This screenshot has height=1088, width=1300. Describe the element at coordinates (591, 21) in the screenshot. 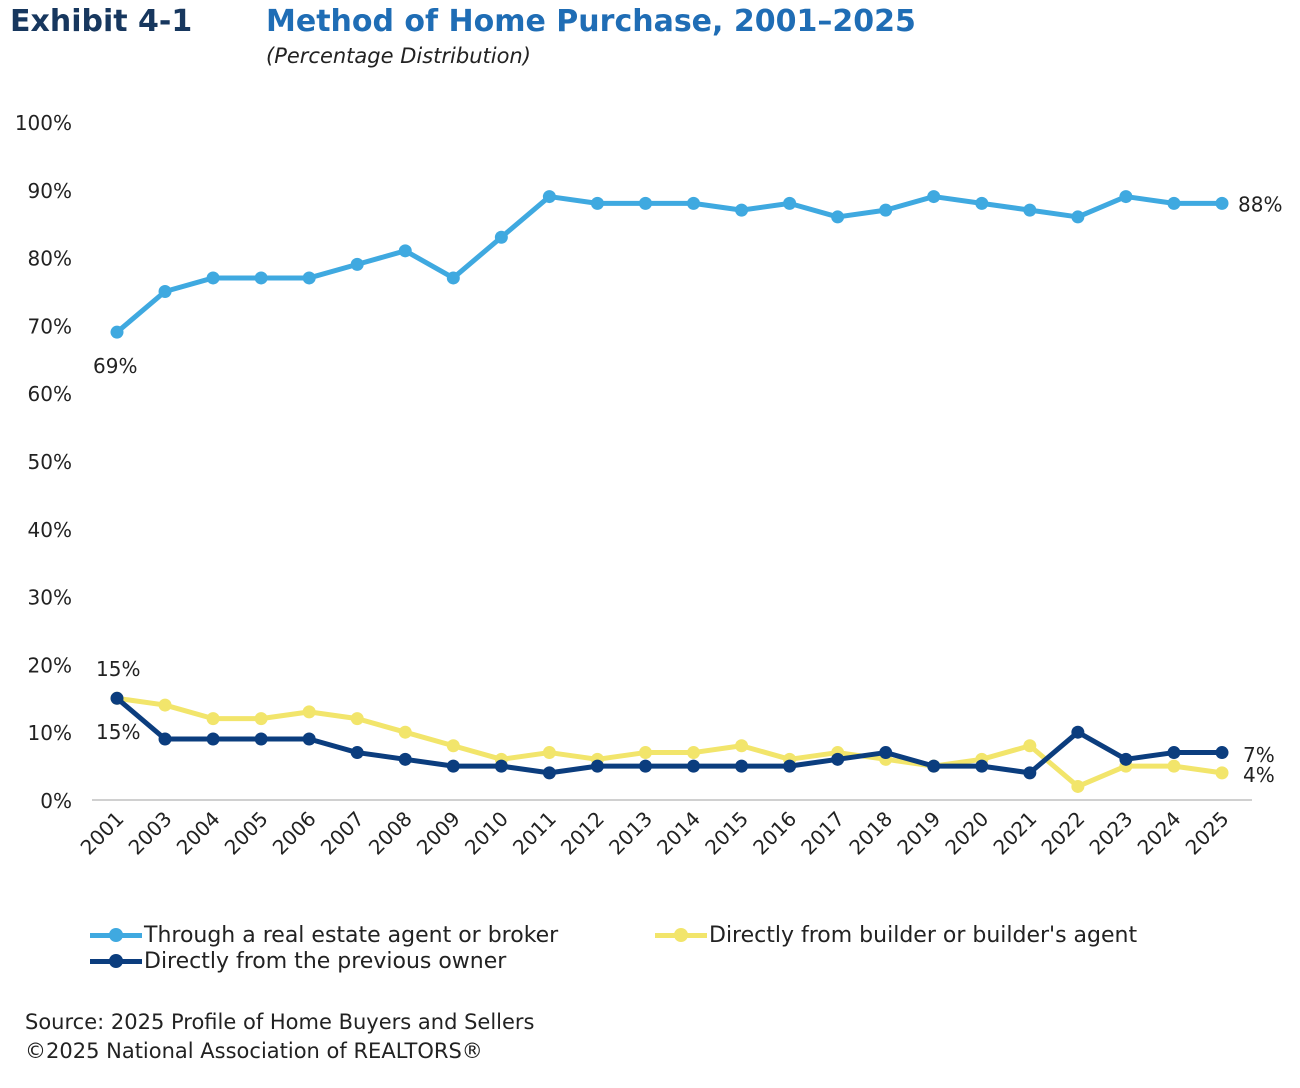

I see `chart-title: Method of Home Purchase, 2001–2025` at that location.